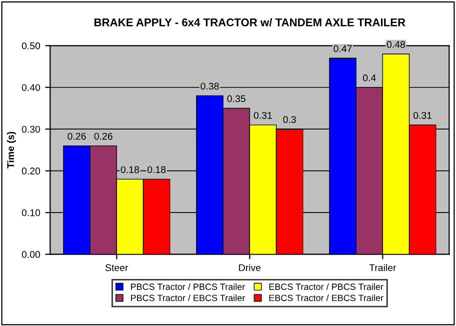  What do you see at coordinates (343, 48) in the screenshot?
I see `data-label: 0.47` at bounding box center [343, 48].